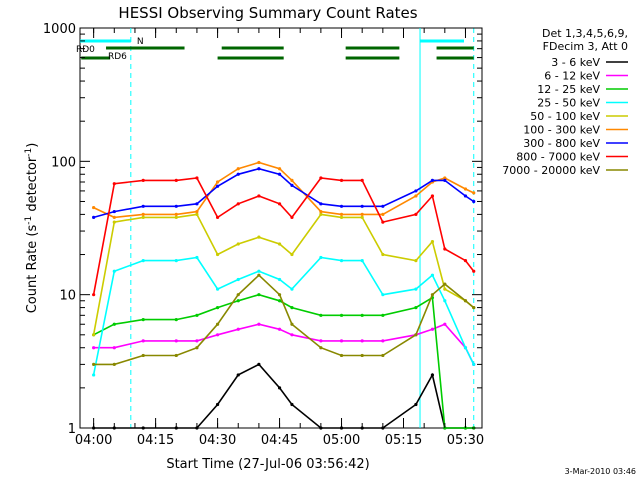  Describe the element at coordinates (67, 296) in the screenshot. I see `y-tick-label: 10` at that location.